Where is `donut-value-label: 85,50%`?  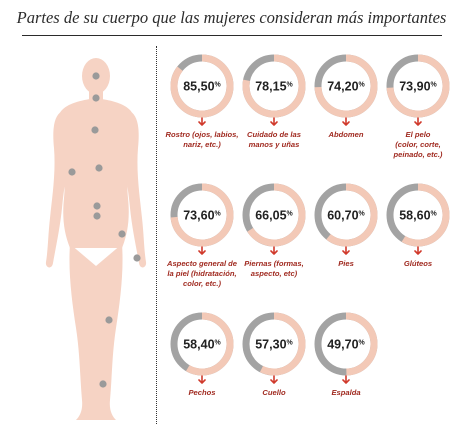
donut-value-label: 85,50% is located at coordinates (202, 87).